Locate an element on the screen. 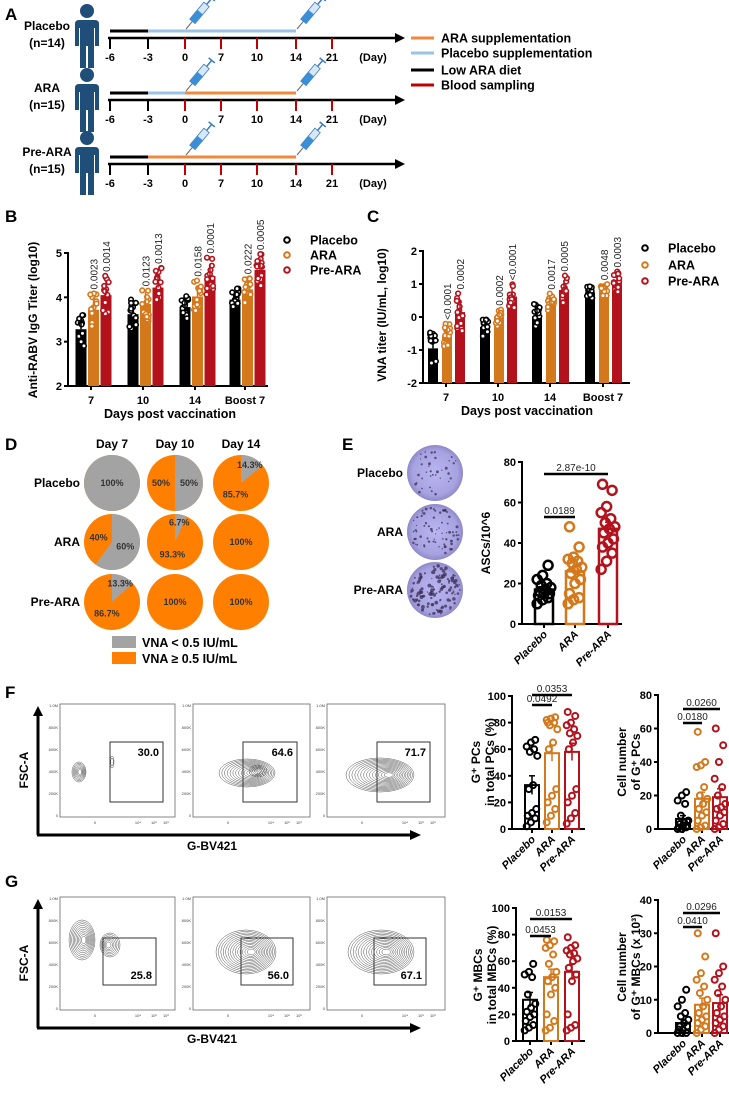 The width and height of the screenshot is (729, 1099). flow-y-tick: 400K is located at coordinates (321, 771).